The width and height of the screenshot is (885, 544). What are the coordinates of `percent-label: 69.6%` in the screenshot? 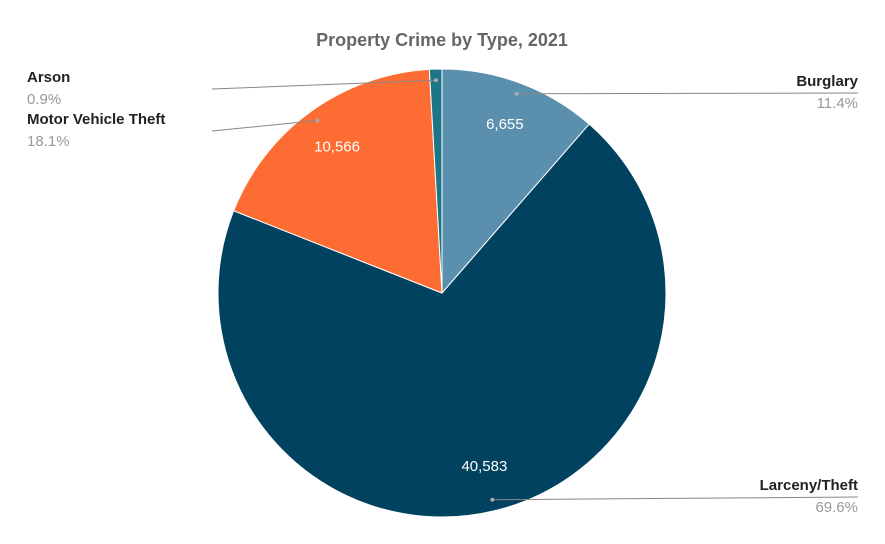 It's located at (836, 507).